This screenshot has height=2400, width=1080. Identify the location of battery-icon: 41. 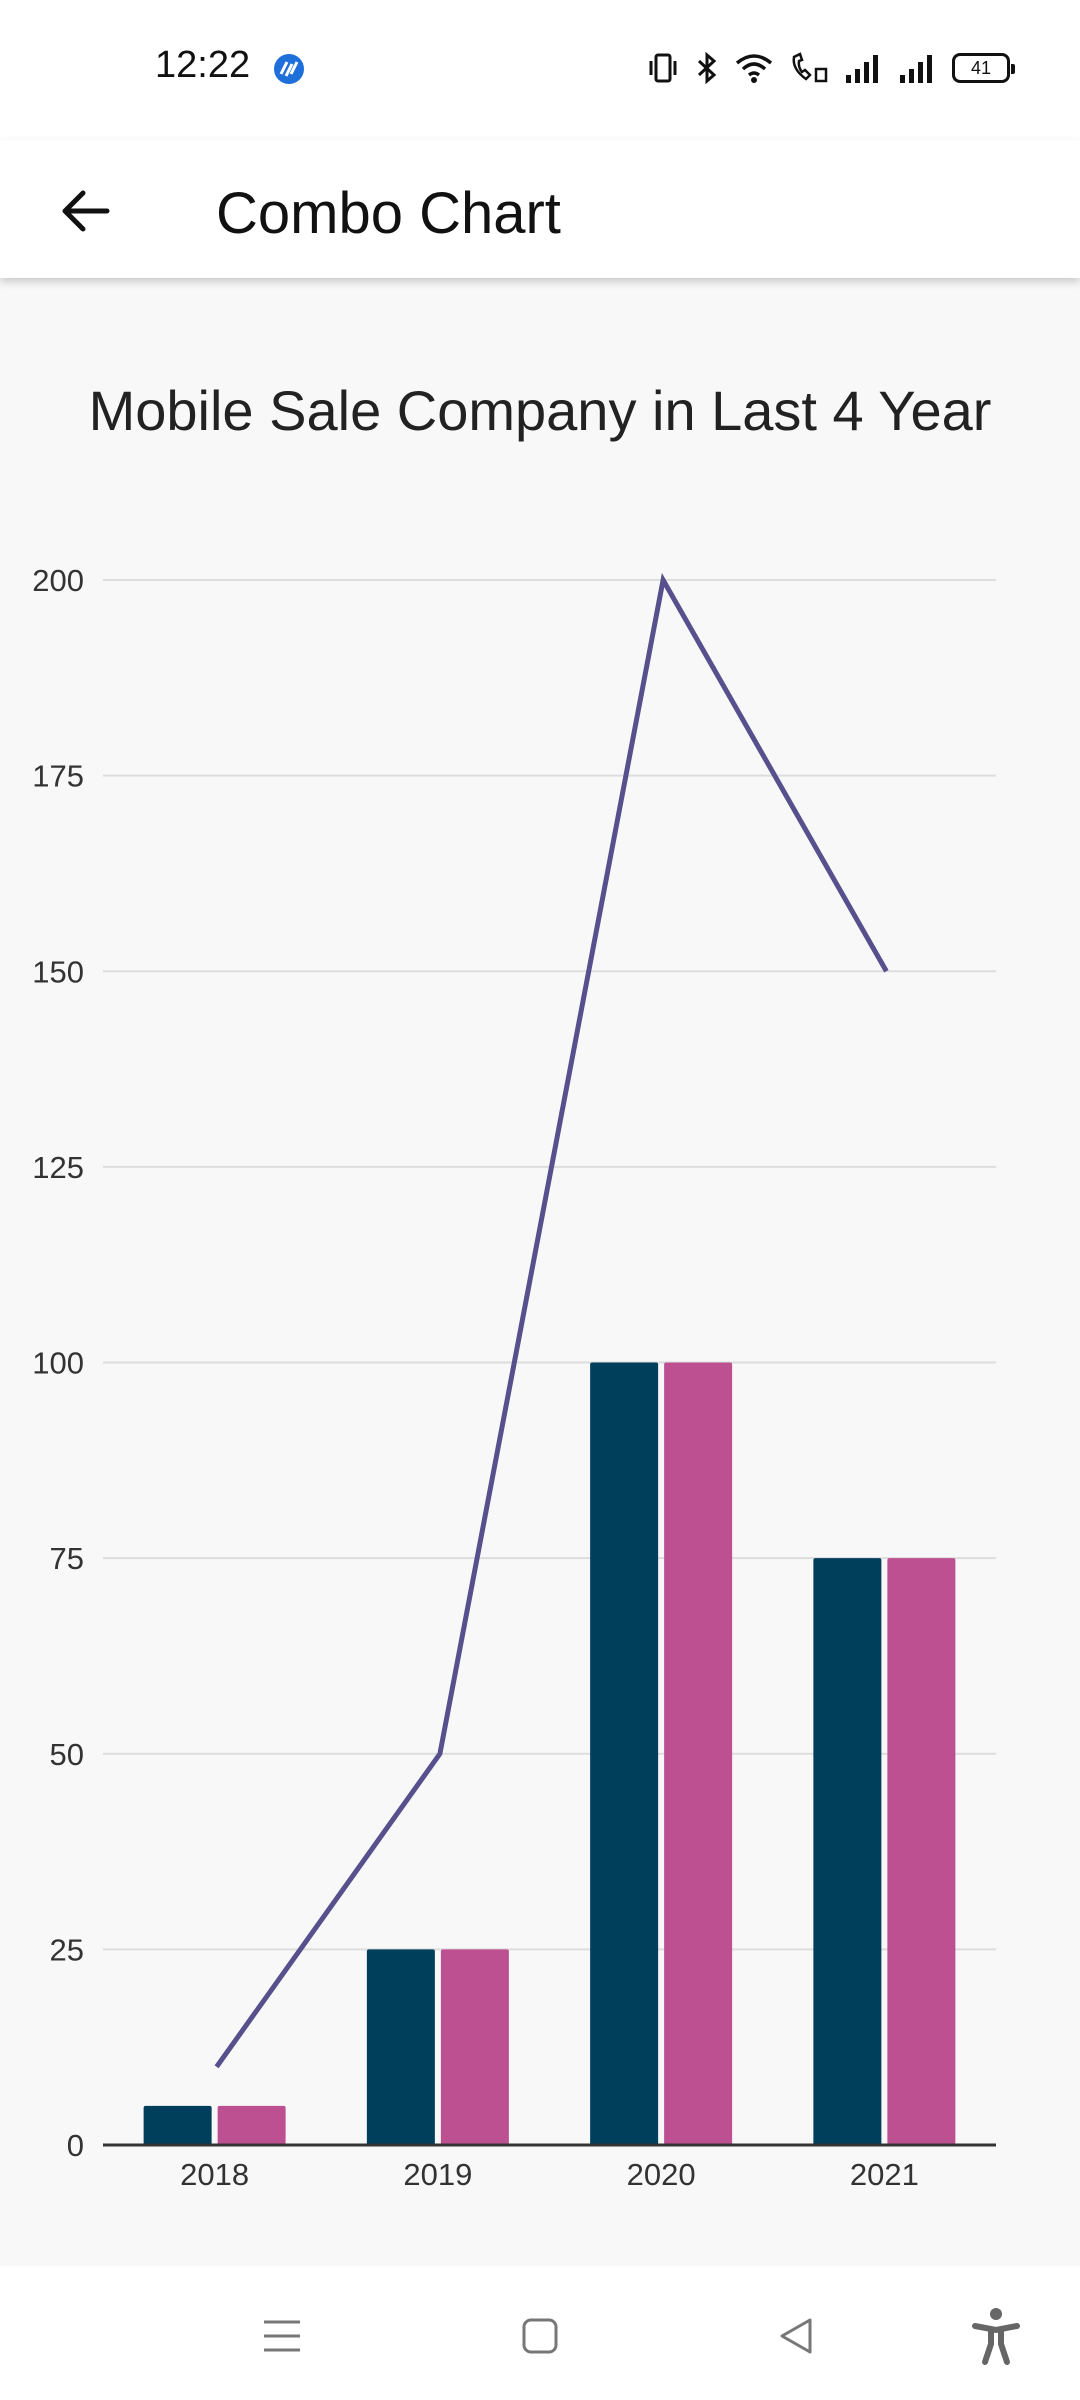
(983, 68).